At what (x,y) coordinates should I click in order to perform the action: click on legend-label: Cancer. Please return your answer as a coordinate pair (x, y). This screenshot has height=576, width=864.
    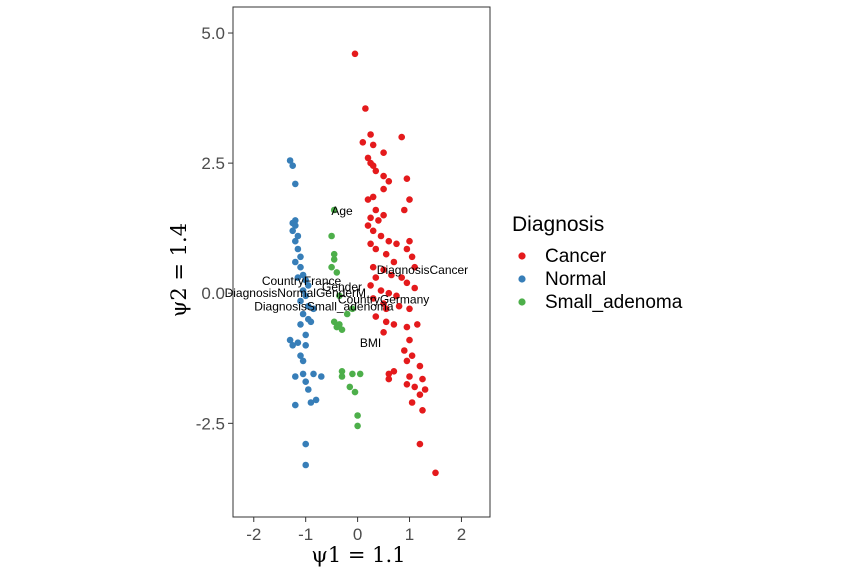
    Looking at the image, I should click on (576, 256).